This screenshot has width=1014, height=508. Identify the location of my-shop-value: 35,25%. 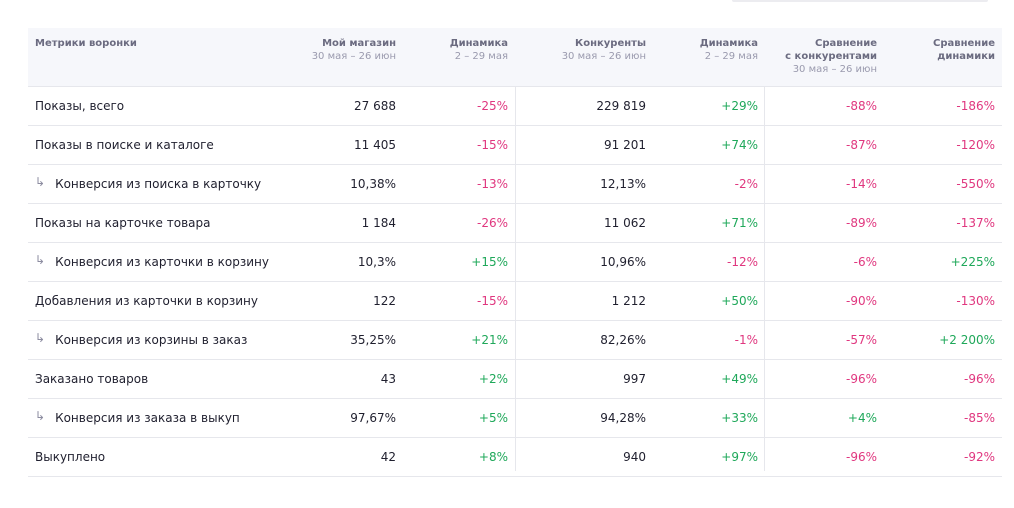
(373, 340).